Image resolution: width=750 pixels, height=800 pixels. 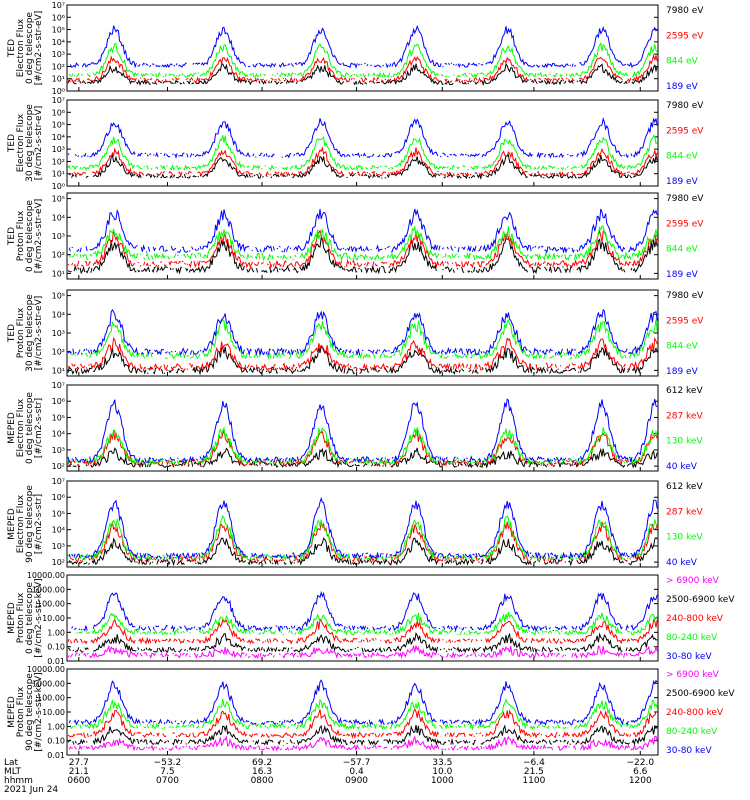 What do you see at coordinates (695, 713) in the screenshot?
I see `legend-entry: 240-800 keV` at bounding box center [695, 713].